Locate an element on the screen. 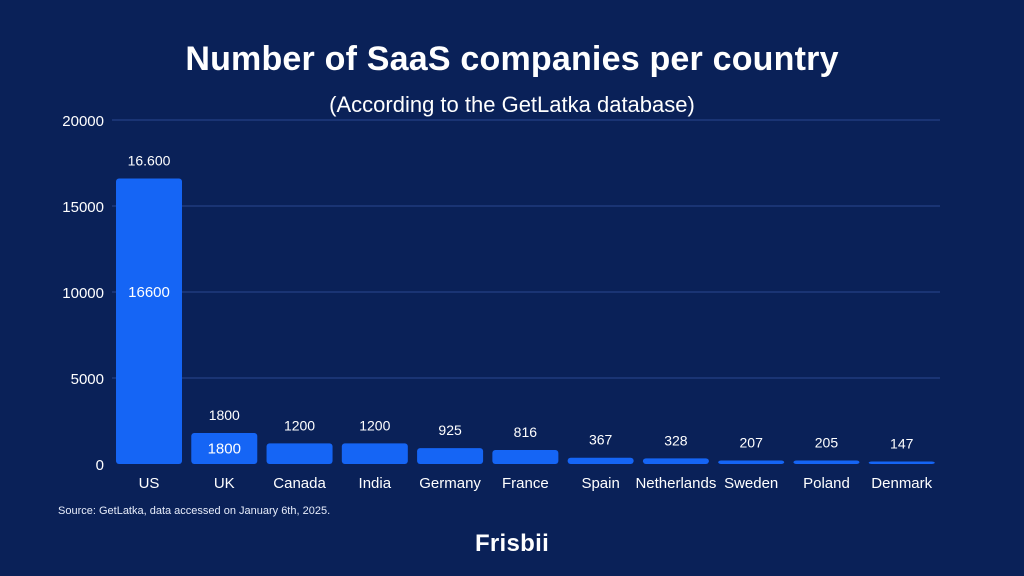 This screenshot has height=576, width=1024. x-tick-label: Sweden is located at coordinates (751, 483).